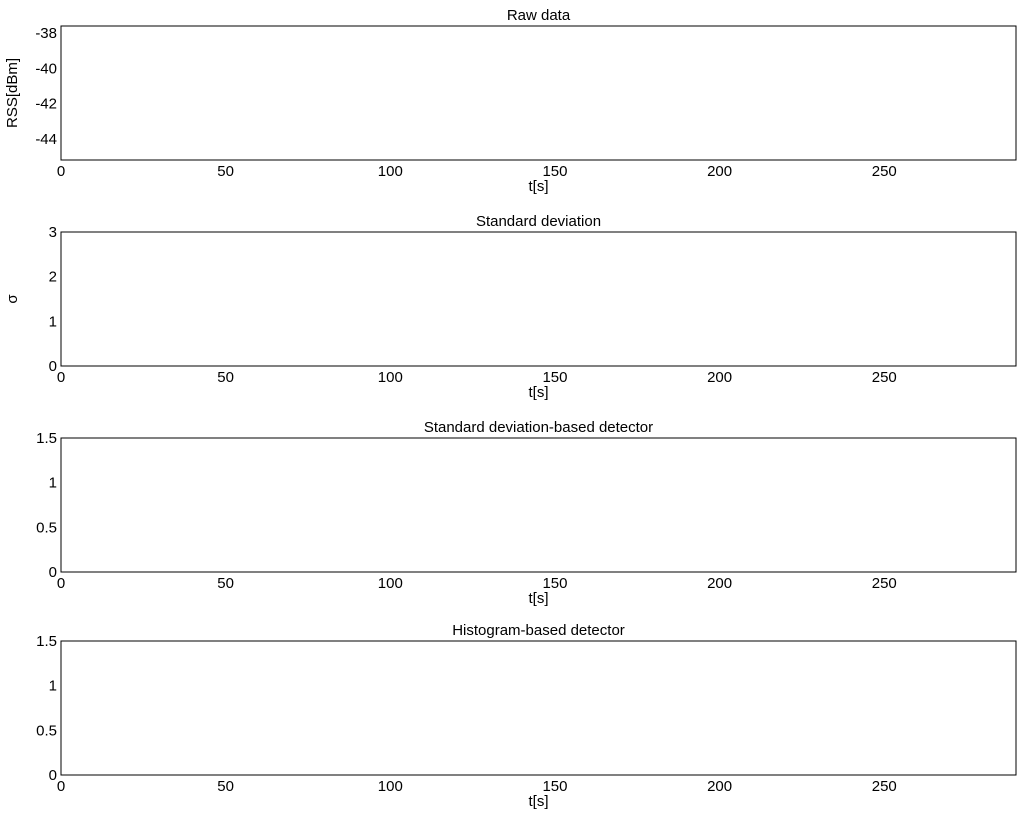  I want to click on y-axis-label: σ, so click(12, 299).